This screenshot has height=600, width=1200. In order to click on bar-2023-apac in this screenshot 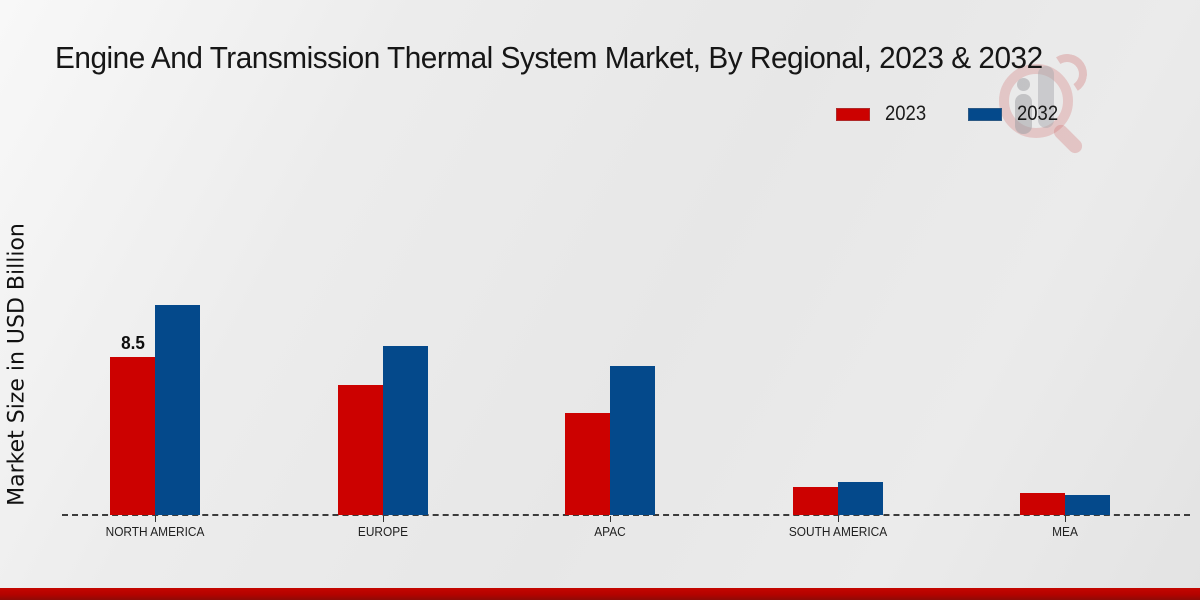, I will do `click(587, 464)`.